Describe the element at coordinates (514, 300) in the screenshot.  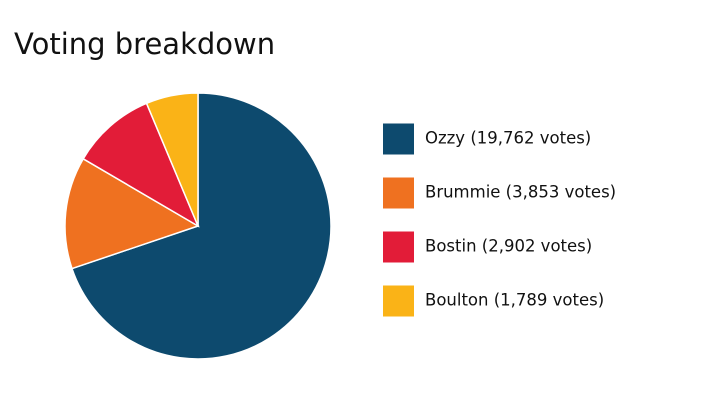
I see `legend-label: Boulton (1,789 votes)` at that location.